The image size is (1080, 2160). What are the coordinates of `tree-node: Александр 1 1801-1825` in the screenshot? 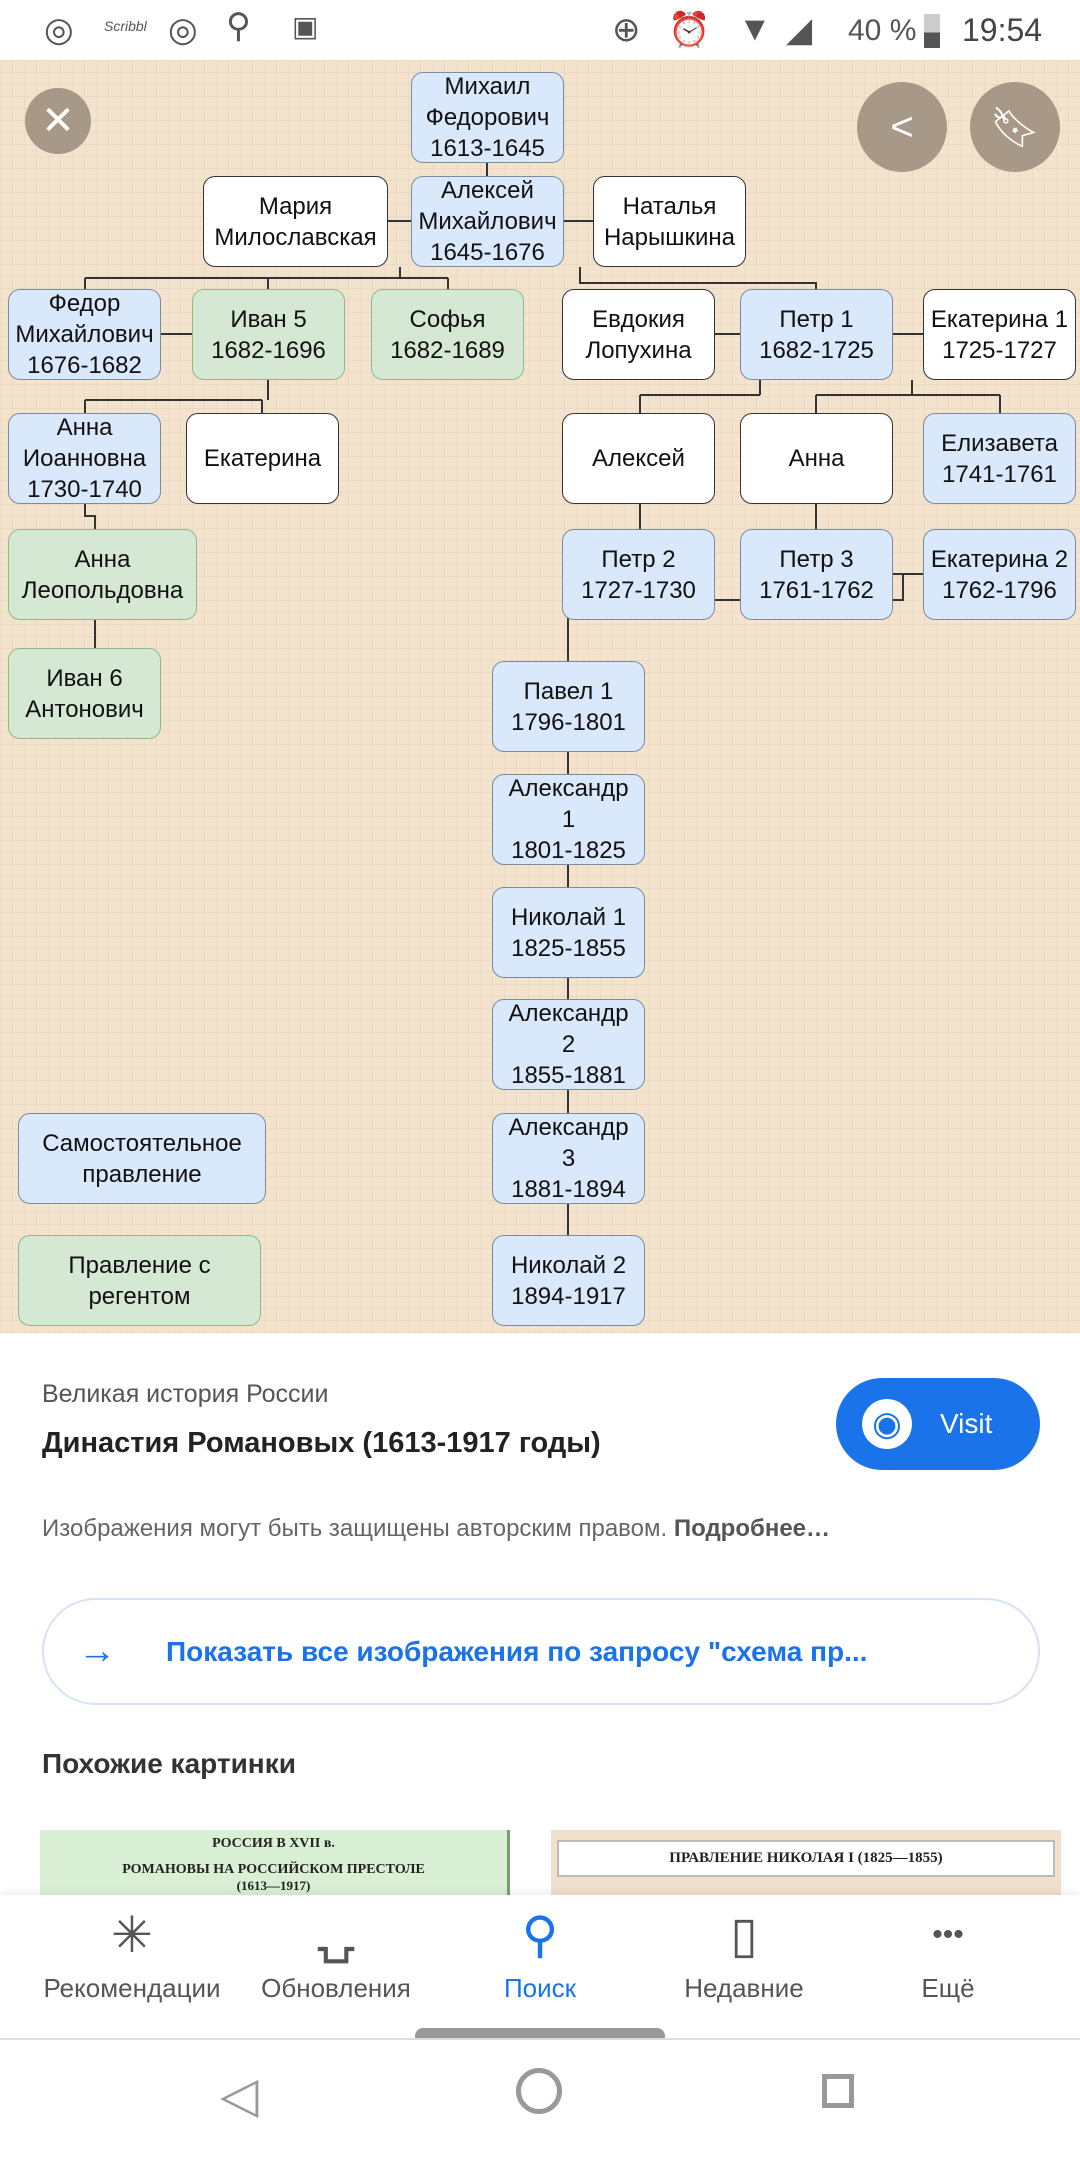 It's located at (568, 819).